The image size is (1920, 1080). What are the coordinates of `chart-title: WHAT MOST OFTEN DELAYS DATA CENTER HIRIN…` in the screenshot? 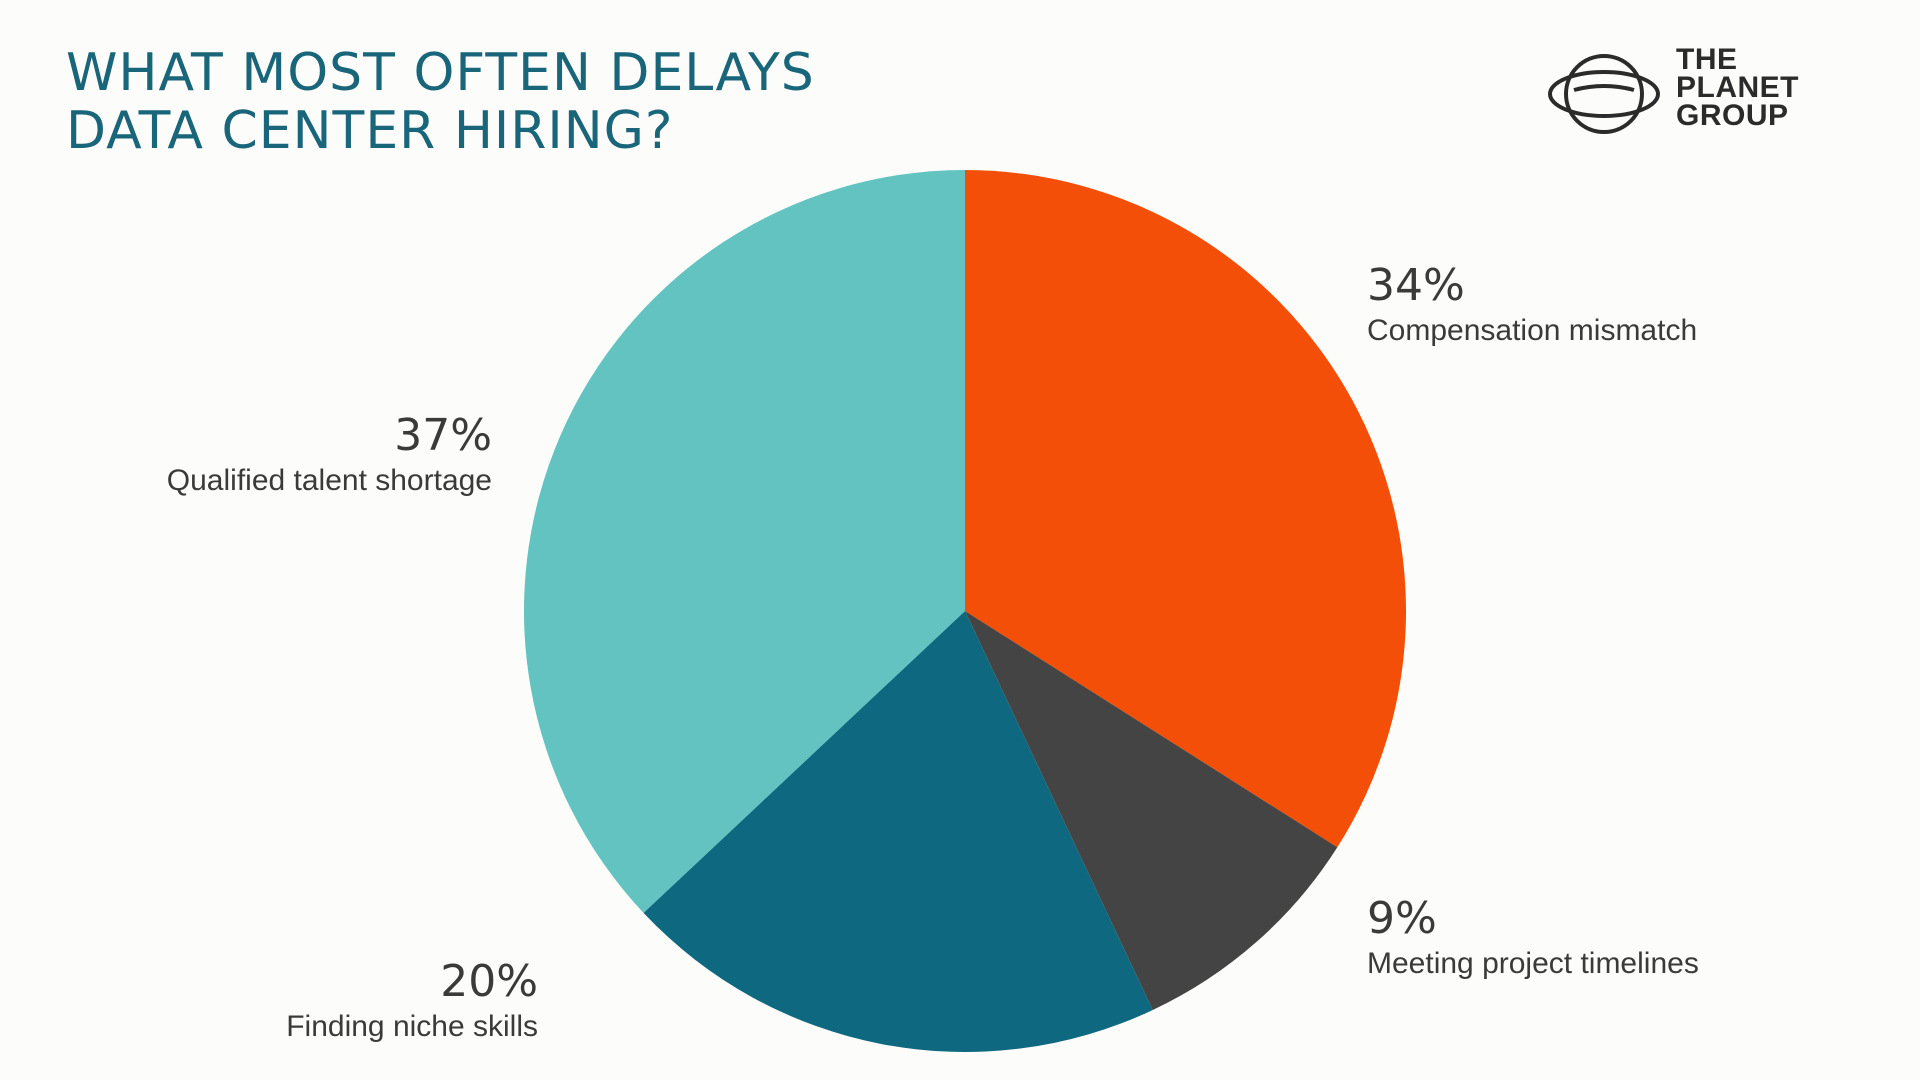 It's located at (440, 102).